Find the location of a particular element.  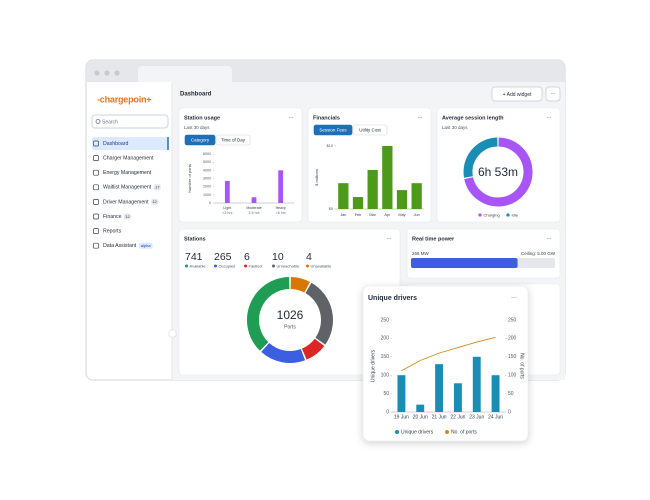

x-tick-label: Jan is located at coordinates (343, 215).